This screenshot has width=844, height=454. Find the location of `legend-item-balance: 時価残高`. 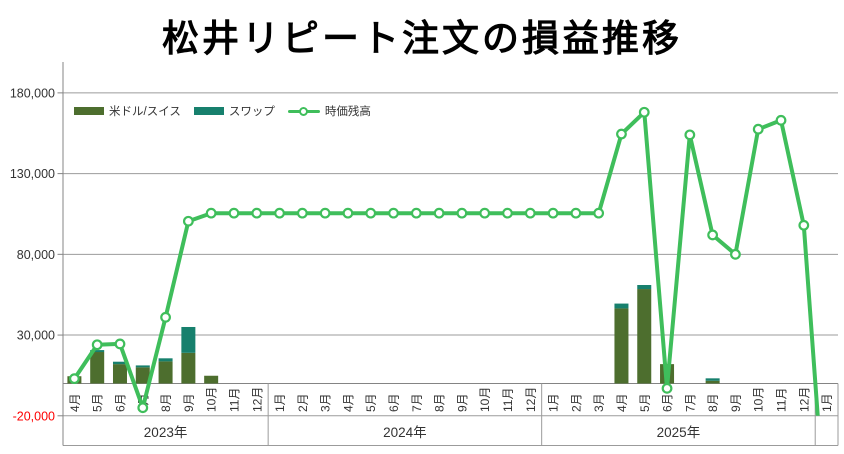

legend-item-balance: 時価残高 is located at coordinates (329, 111).